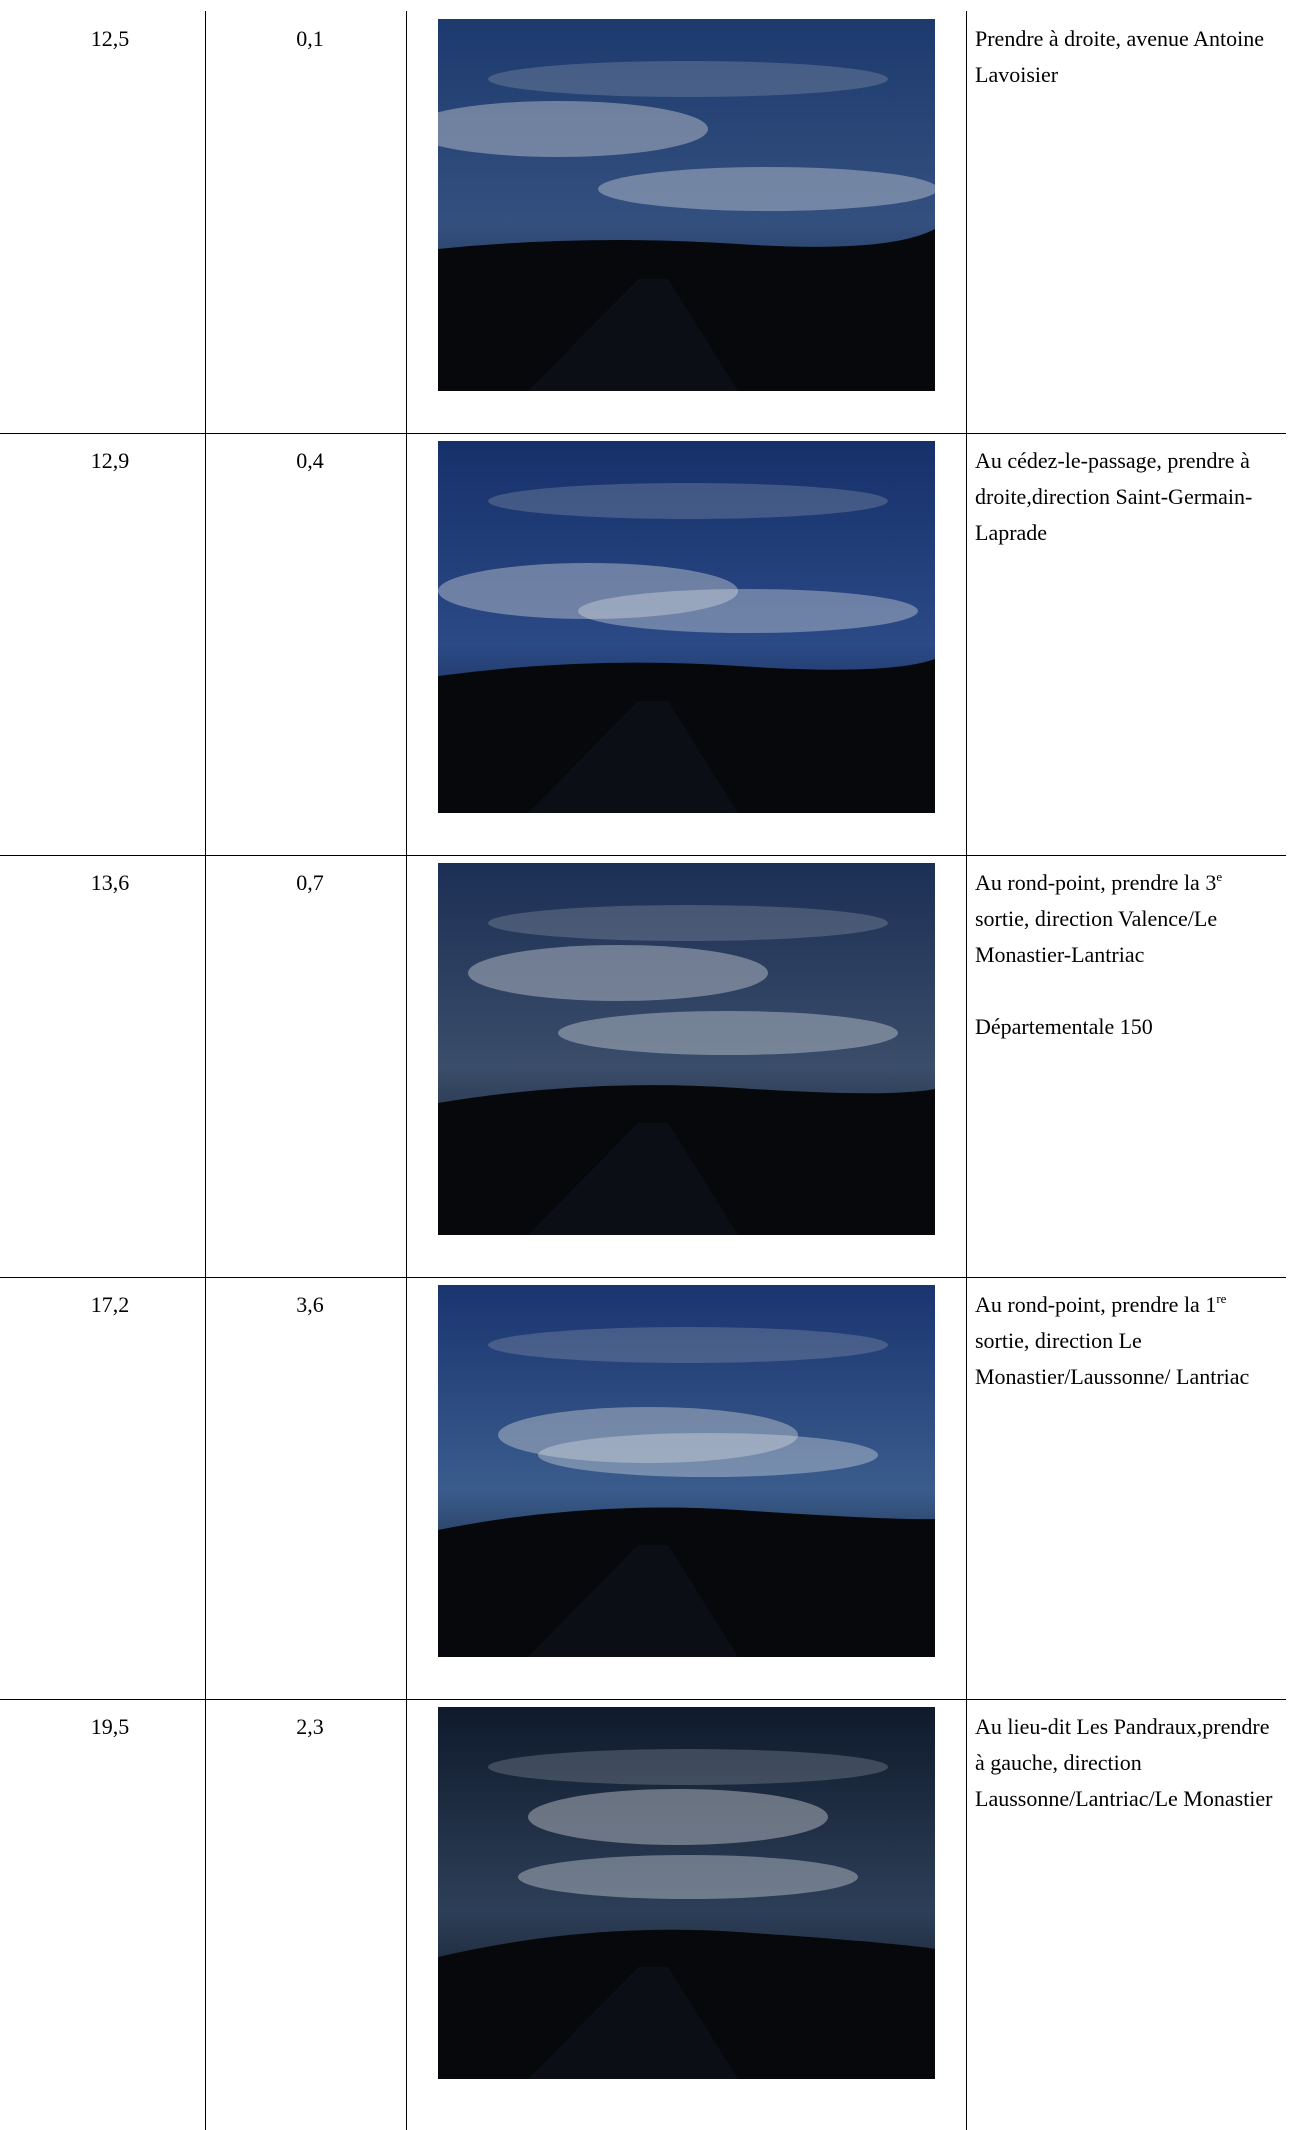  Describe the element at coordinates (110, 1304) in the screenshot. I see `km-cell: 17,2` at that location.